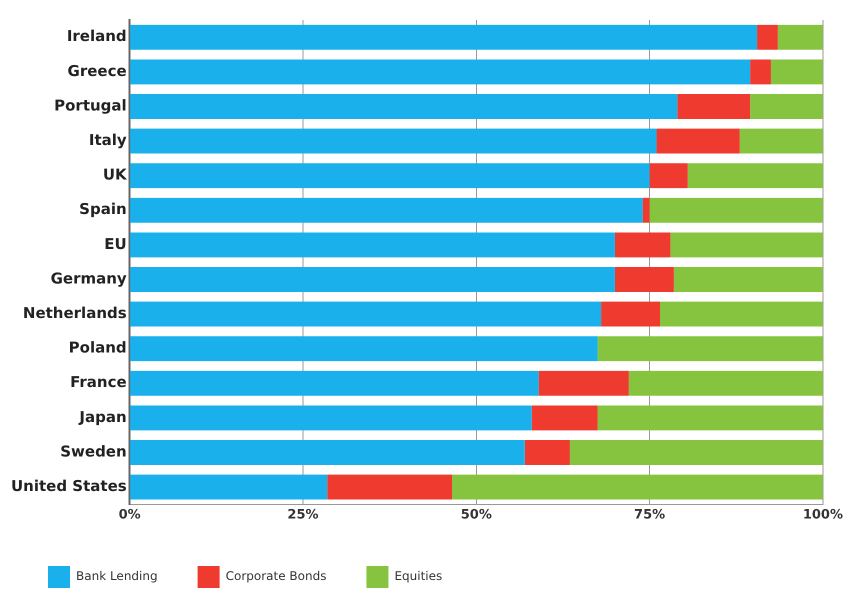 This screenshot has height=609, width=854. Describe the element at coordinates (650, 515) in the screenshot. I see `x-tick-label: 75%` at that location.